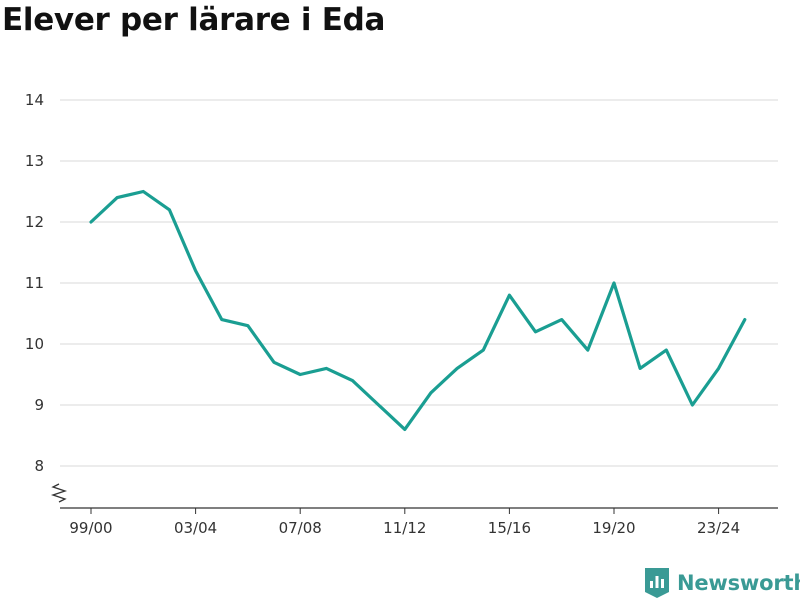 This screenshot has width=800, height=600. Describe the element at coordinates (39, 405) in the screenshot. I see `y-tick-label: 9` at that location.